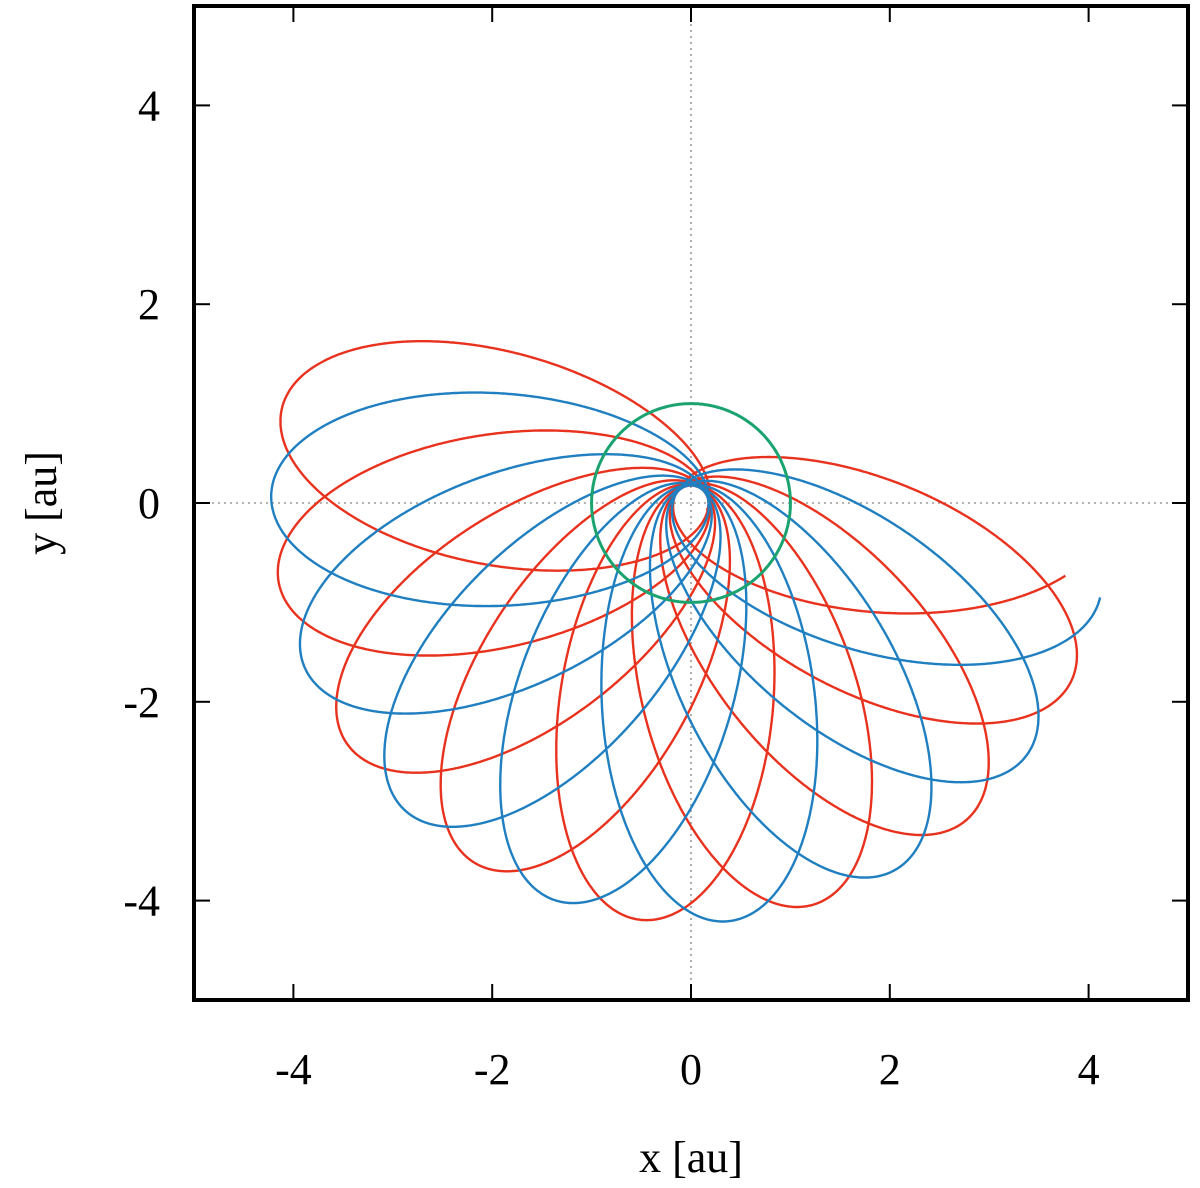  What do you see at coordinates (1089, 1069) in the screenshot?
I see `x-tick-label: 4` at bounding box center [1089, 1069].